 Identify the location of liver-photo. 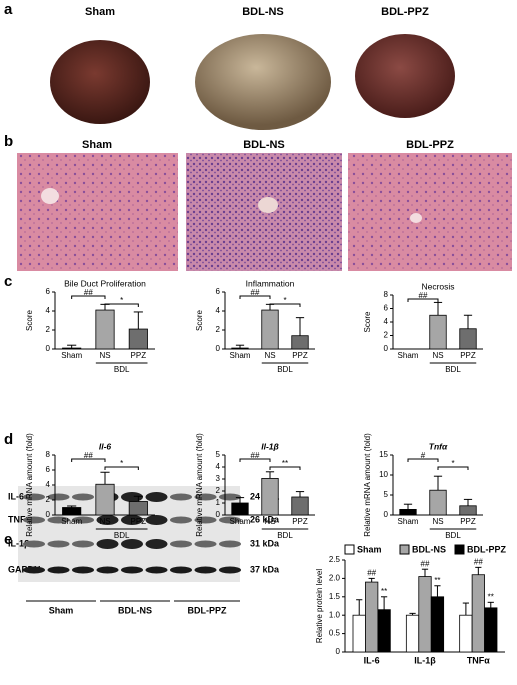
(405, 76).